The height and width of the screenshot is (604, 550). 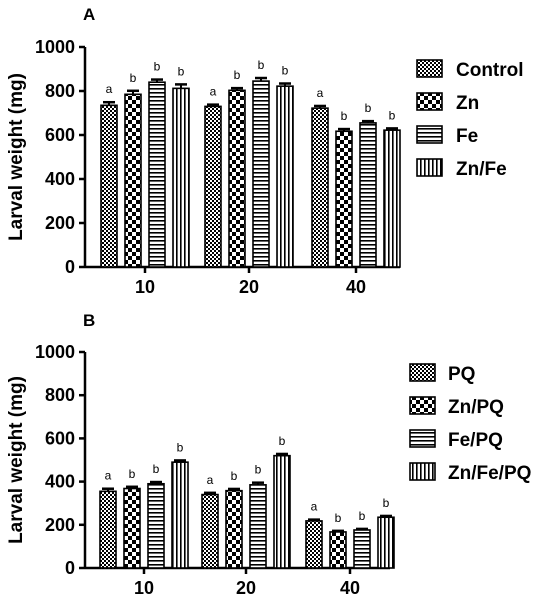 What do you see at coordinates (89, 14) in the screenshot?
I see `panel-letter: A` at bounding box center [89, 14].